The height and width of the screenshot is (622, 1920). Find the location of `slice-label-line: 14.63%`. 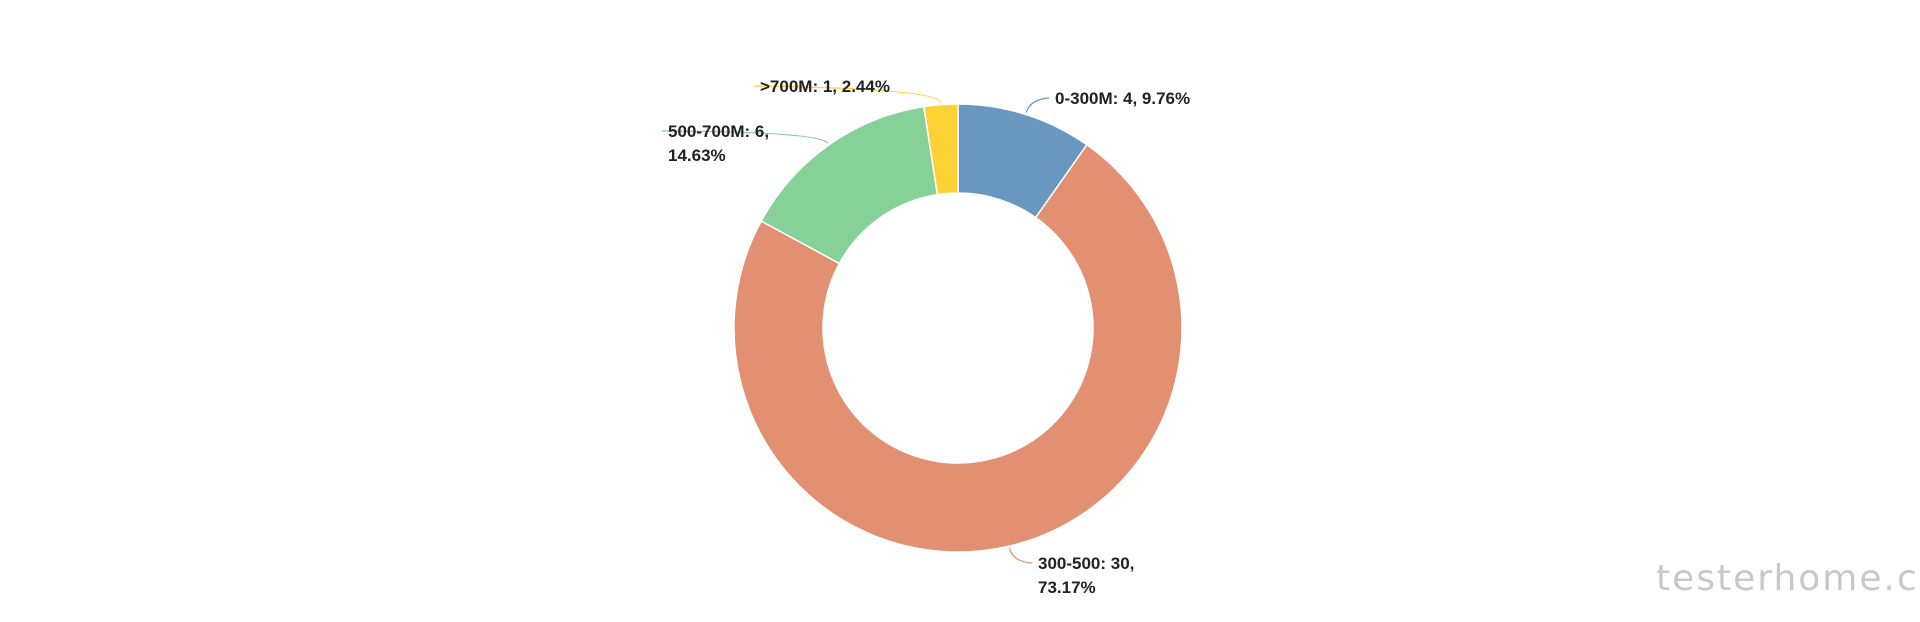

slice-label-line: 14.63% is located at coordinates (697, 155).